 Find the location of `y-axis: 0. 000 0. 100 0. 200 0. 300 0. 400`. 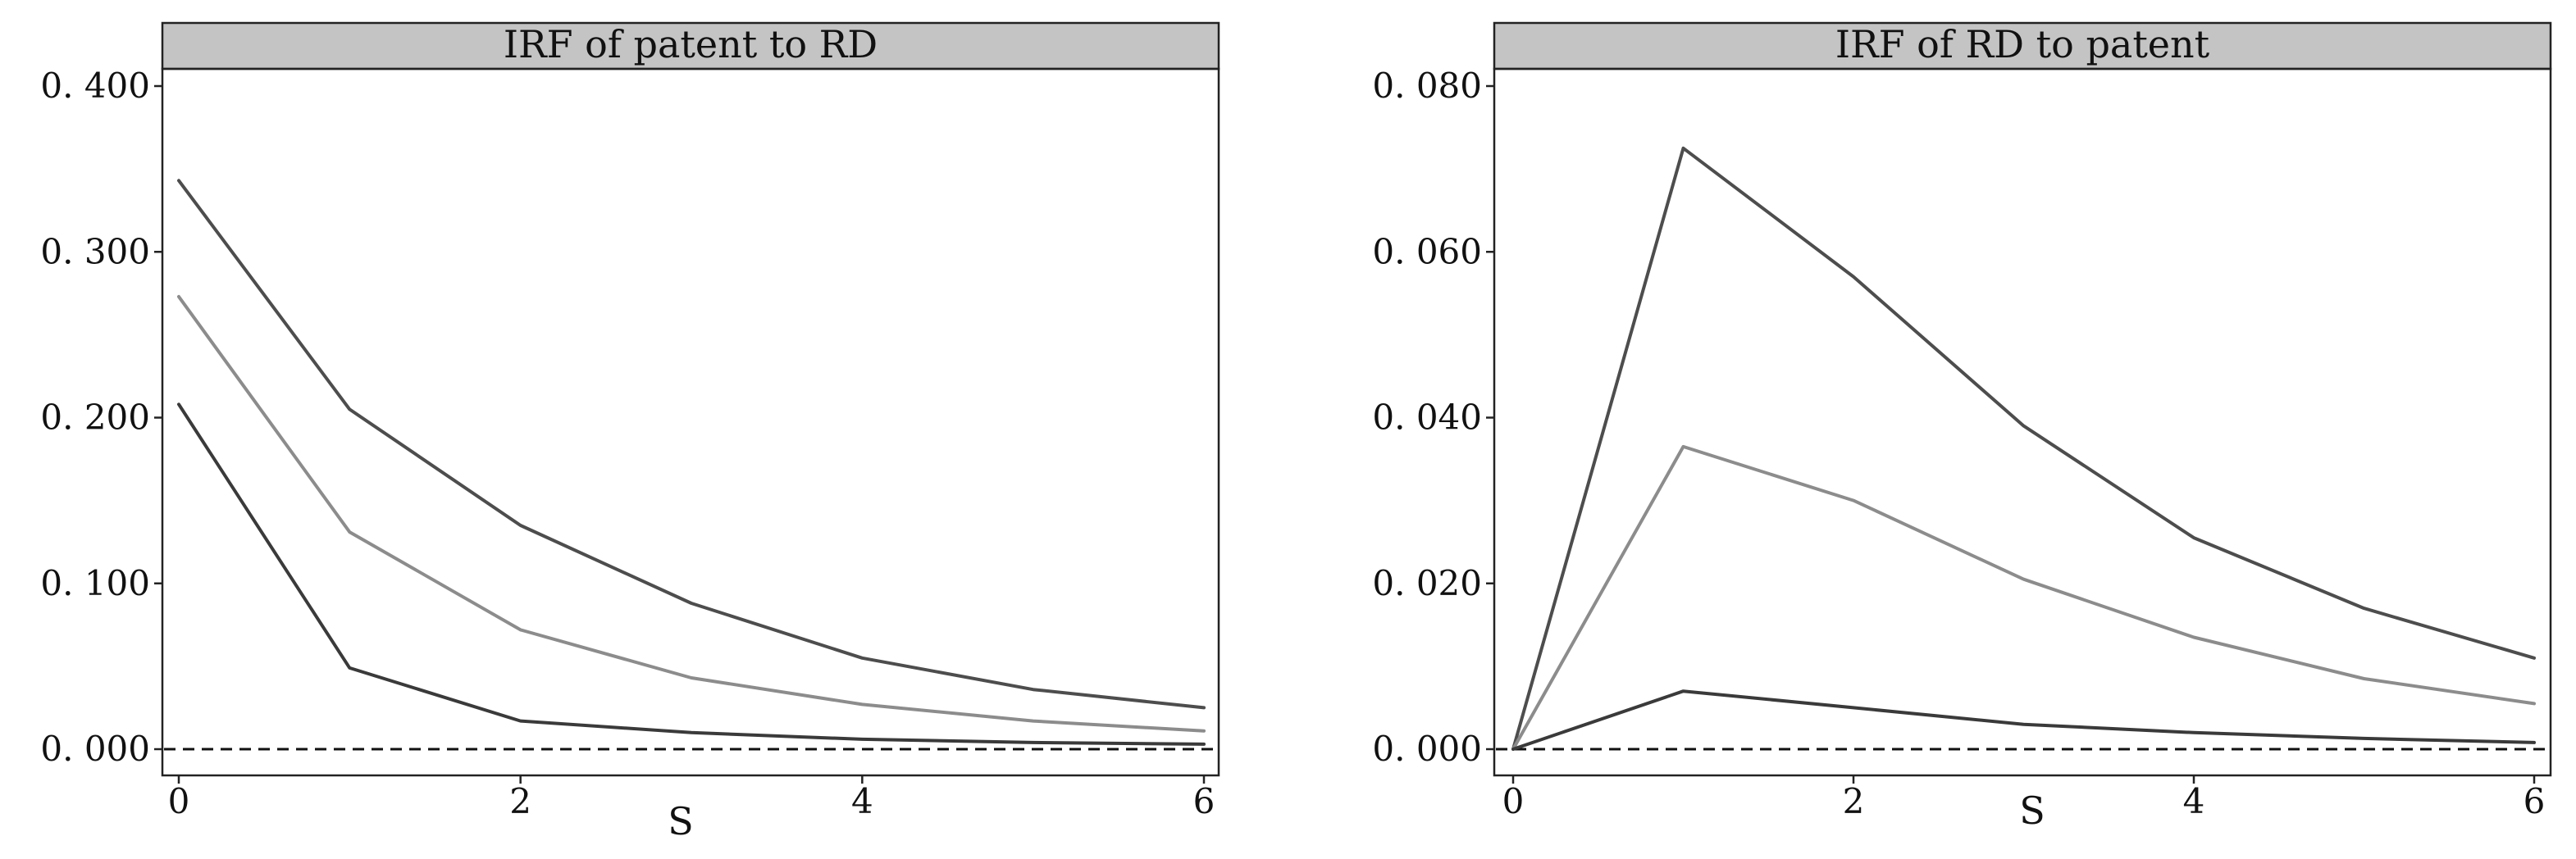

y-axis: 0. 000 0. 100 0. 200 0. 300 0. 400 is located at coordinates (101, 418).